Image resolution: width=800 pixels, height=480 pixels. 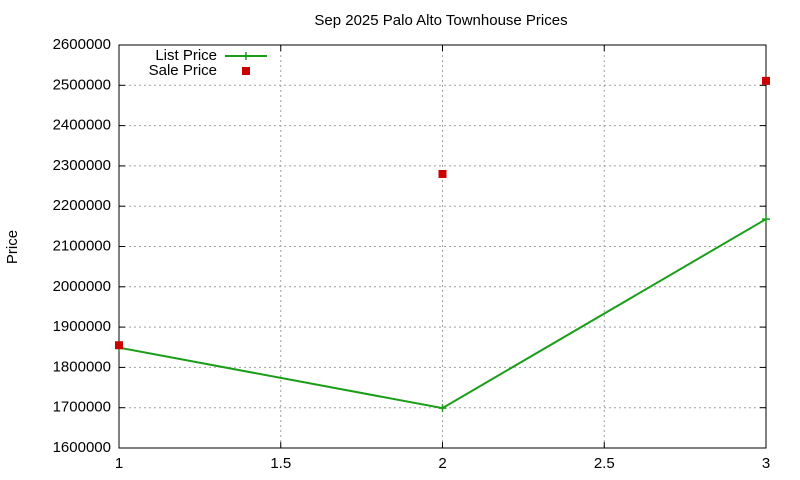 I want to click on x-tick-label: 2.5, so click(x=604, y=463).